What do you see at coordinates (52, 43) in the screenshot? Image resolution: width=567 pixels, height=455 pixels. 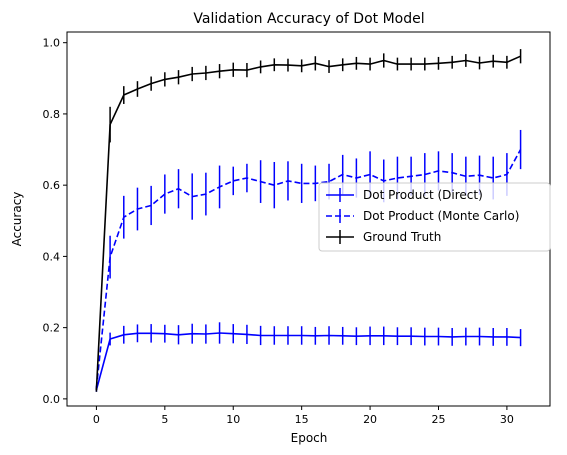 I see `y-tick-label: 1.0` at bounding box center [52, 43].